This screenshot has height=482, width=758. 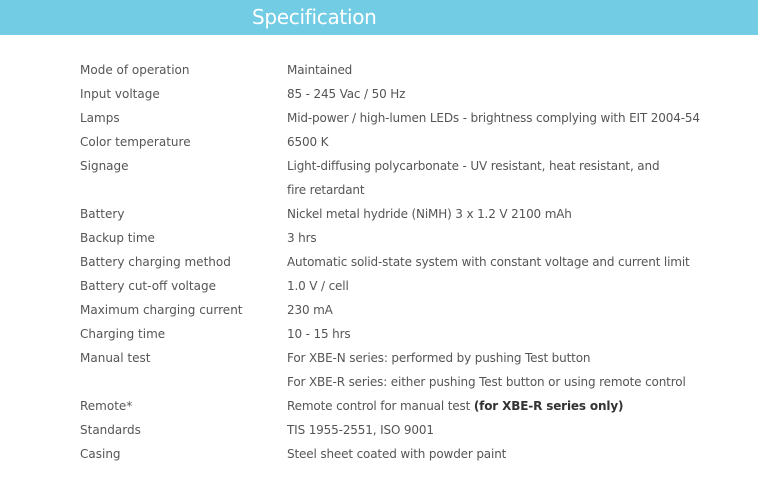 I want to click on spec-value: TIS 1955-2551, ISO 9001, so click(x=360, y=430).